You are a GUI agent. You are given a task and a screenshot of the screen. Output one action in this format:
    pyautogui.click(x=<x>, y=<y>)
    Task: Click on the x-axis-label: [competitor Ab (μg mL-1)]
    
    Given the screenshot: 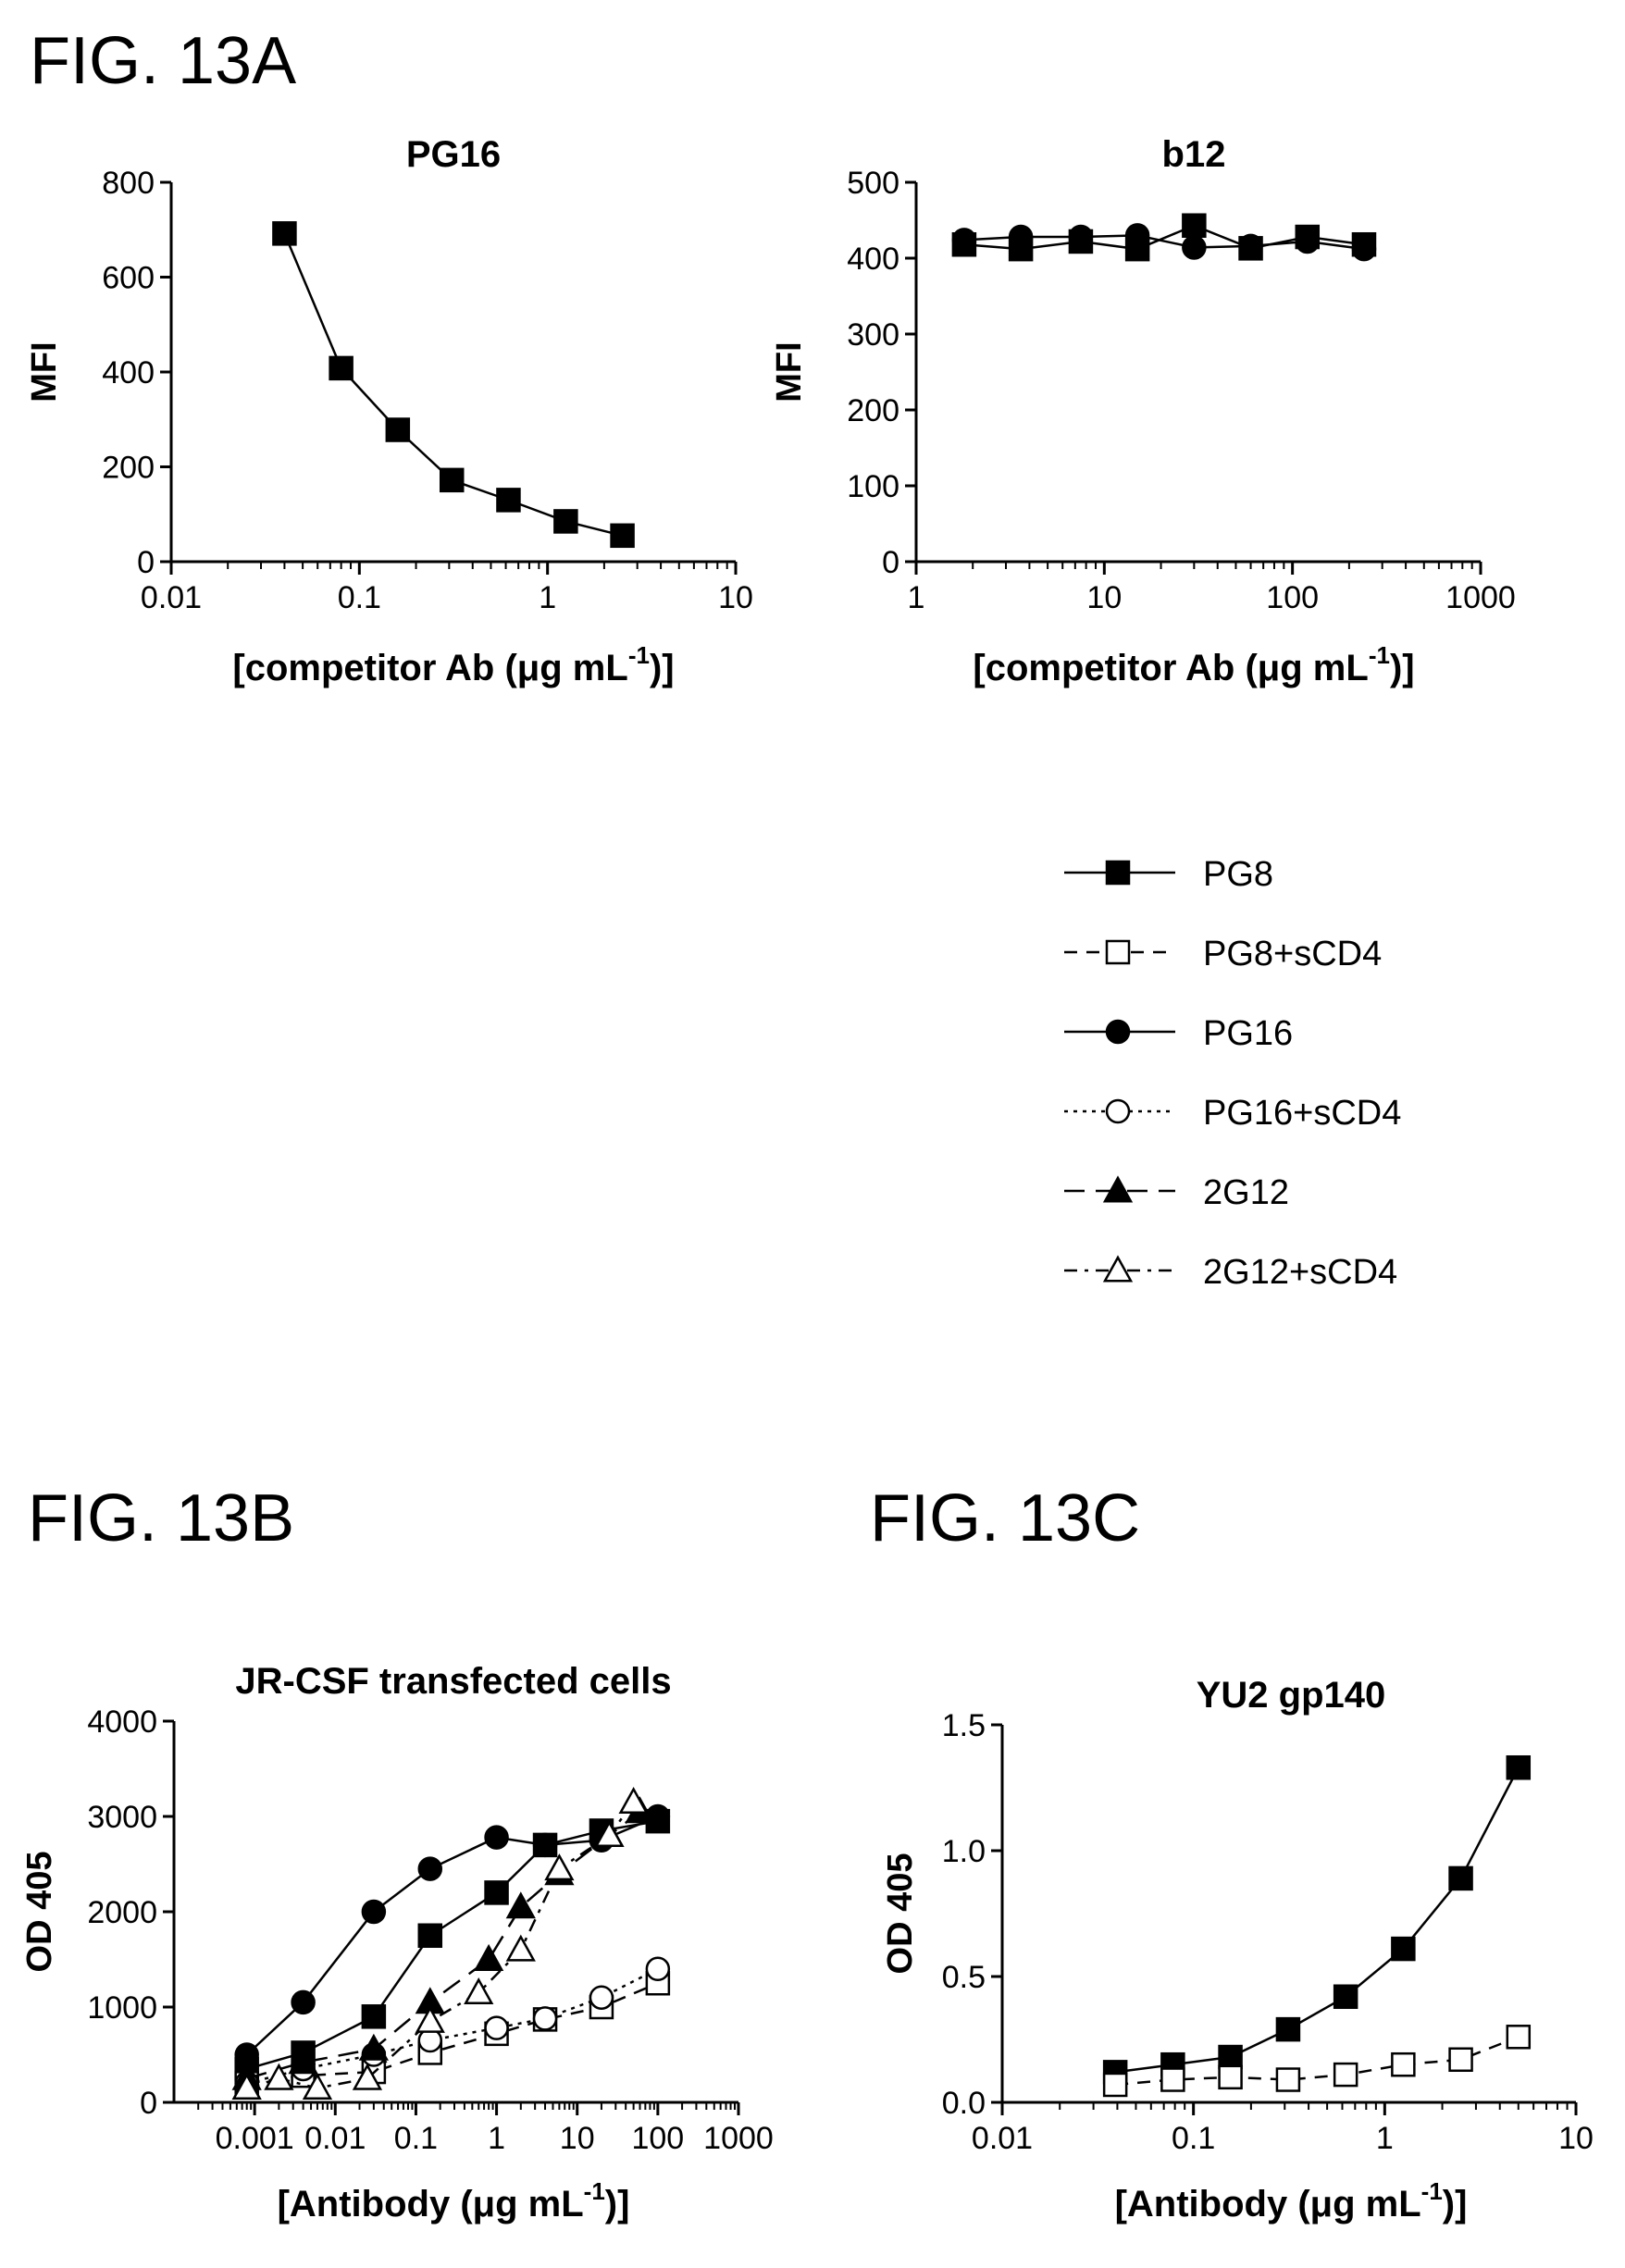 What is the action you would take?
    pyautogui.click(x=1193, y=664)
    